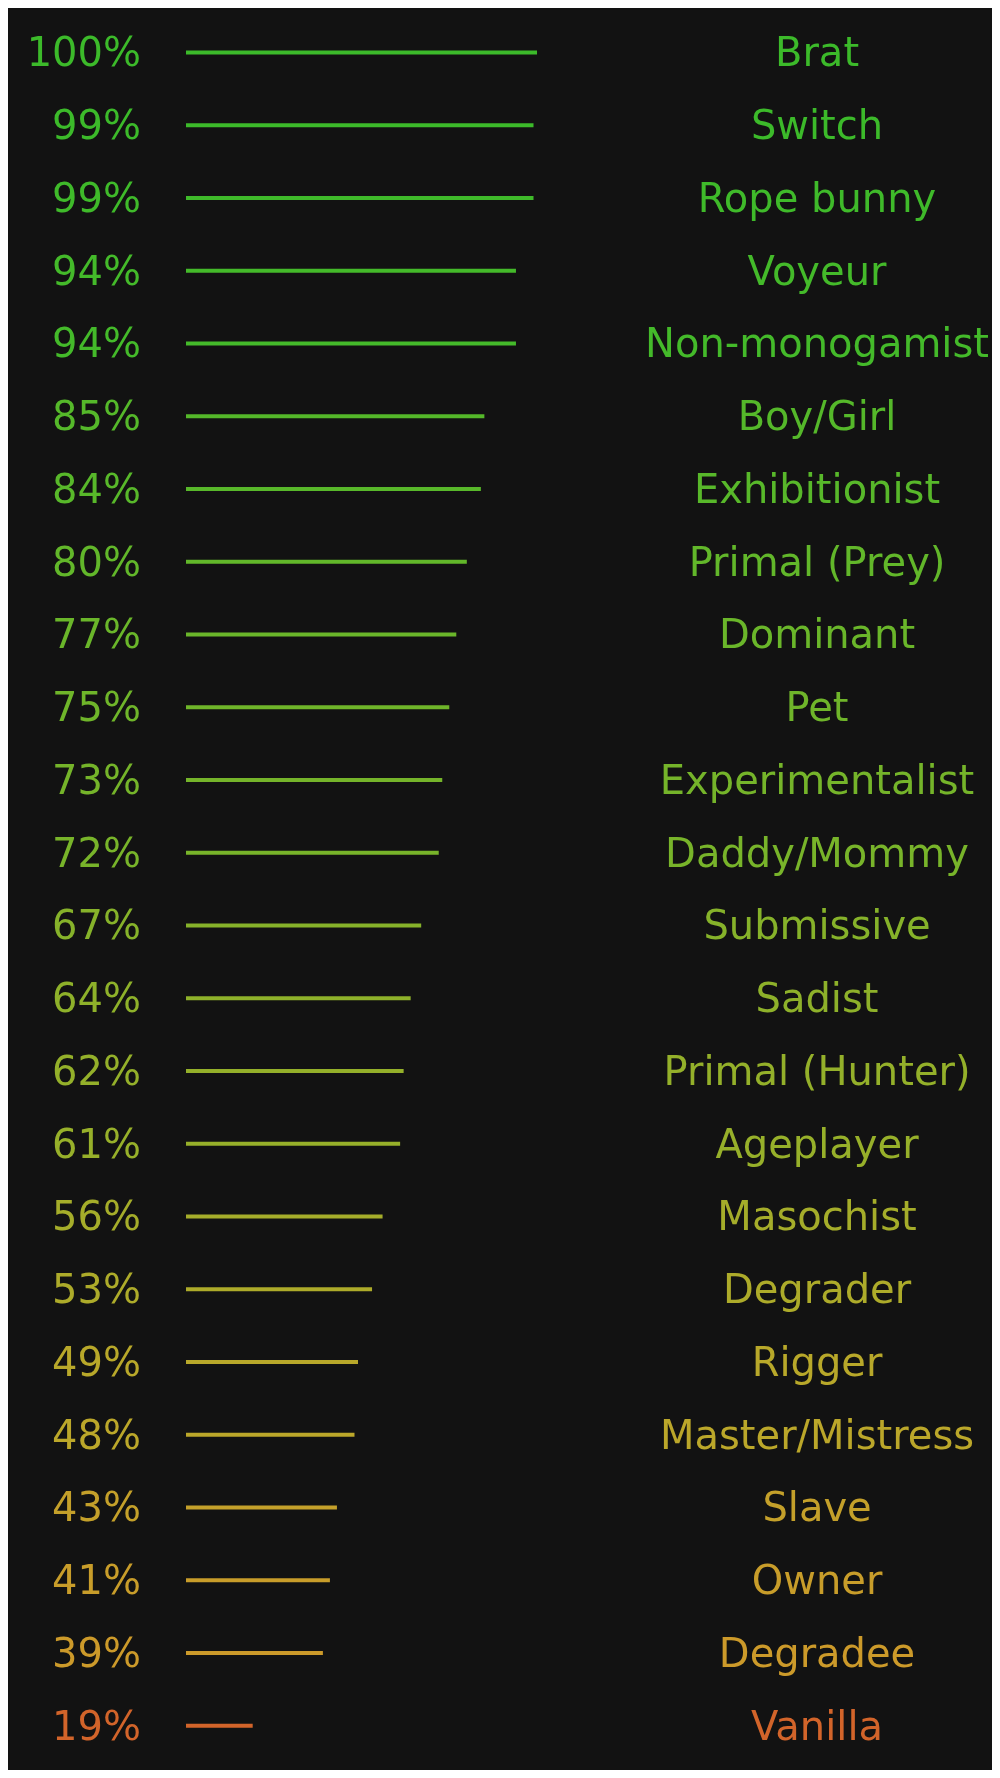  I want to click on y-tick-label: Pet, so click(817, 707).